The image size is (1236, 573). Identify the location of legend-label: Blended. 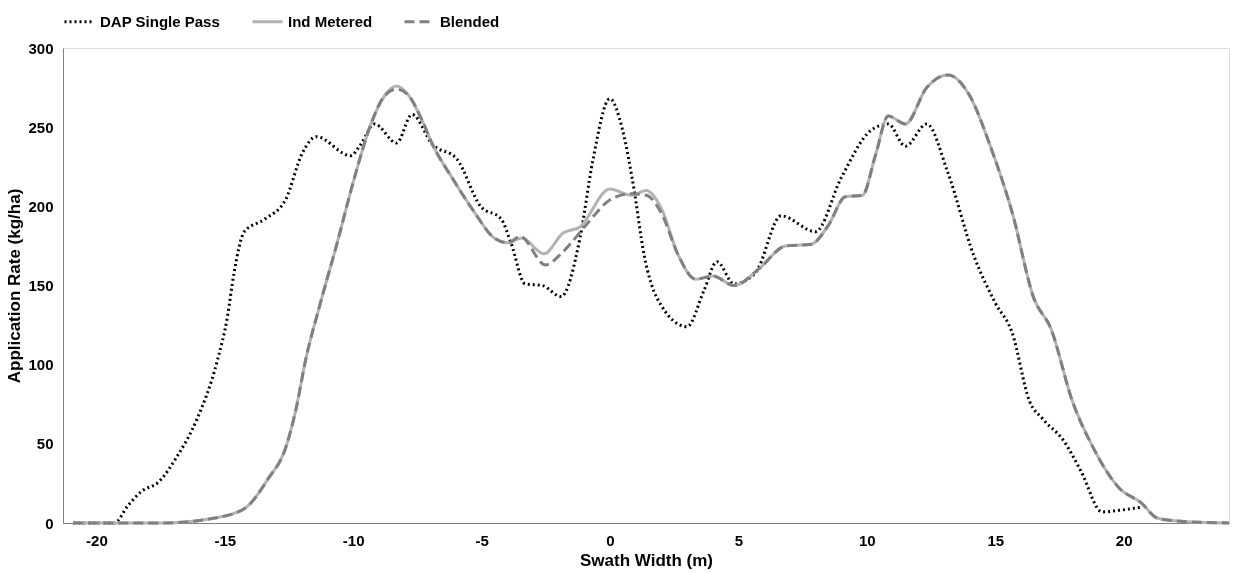
(470, 21).